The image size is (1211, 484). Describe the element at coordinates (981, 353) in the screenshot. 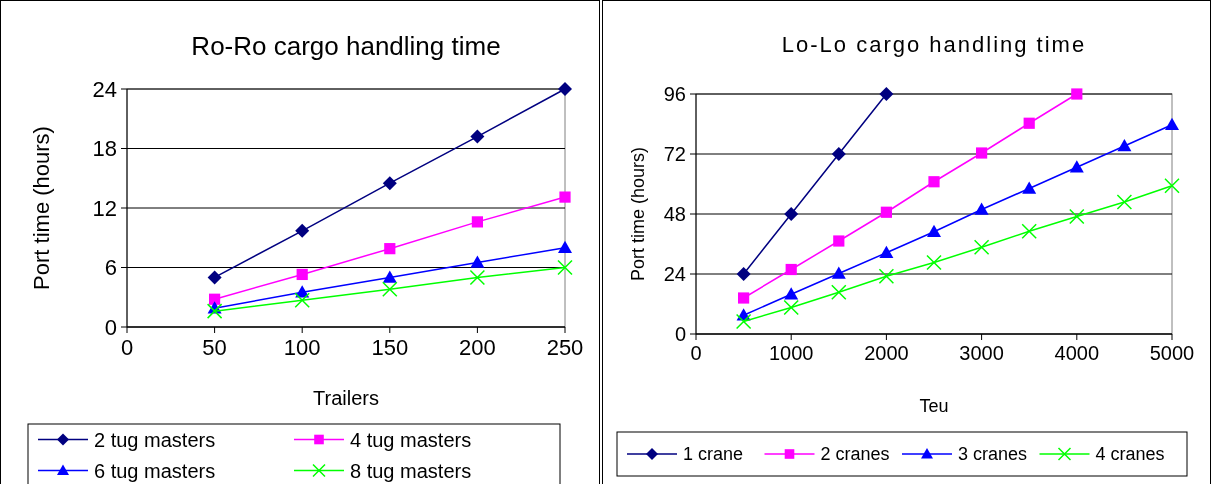

I see `x-tick-label: 3000` at that location.